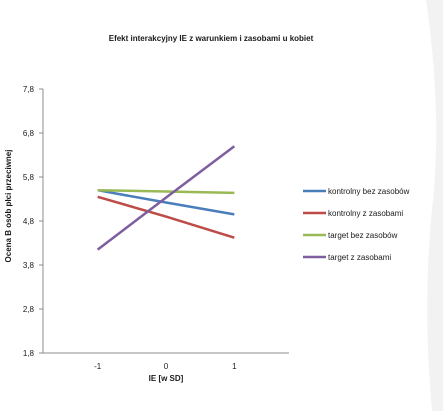 Image resolution: width=443 pixels, height=411 pixels. I want to click on y-tick-label: 6,8, so click(29, 133).